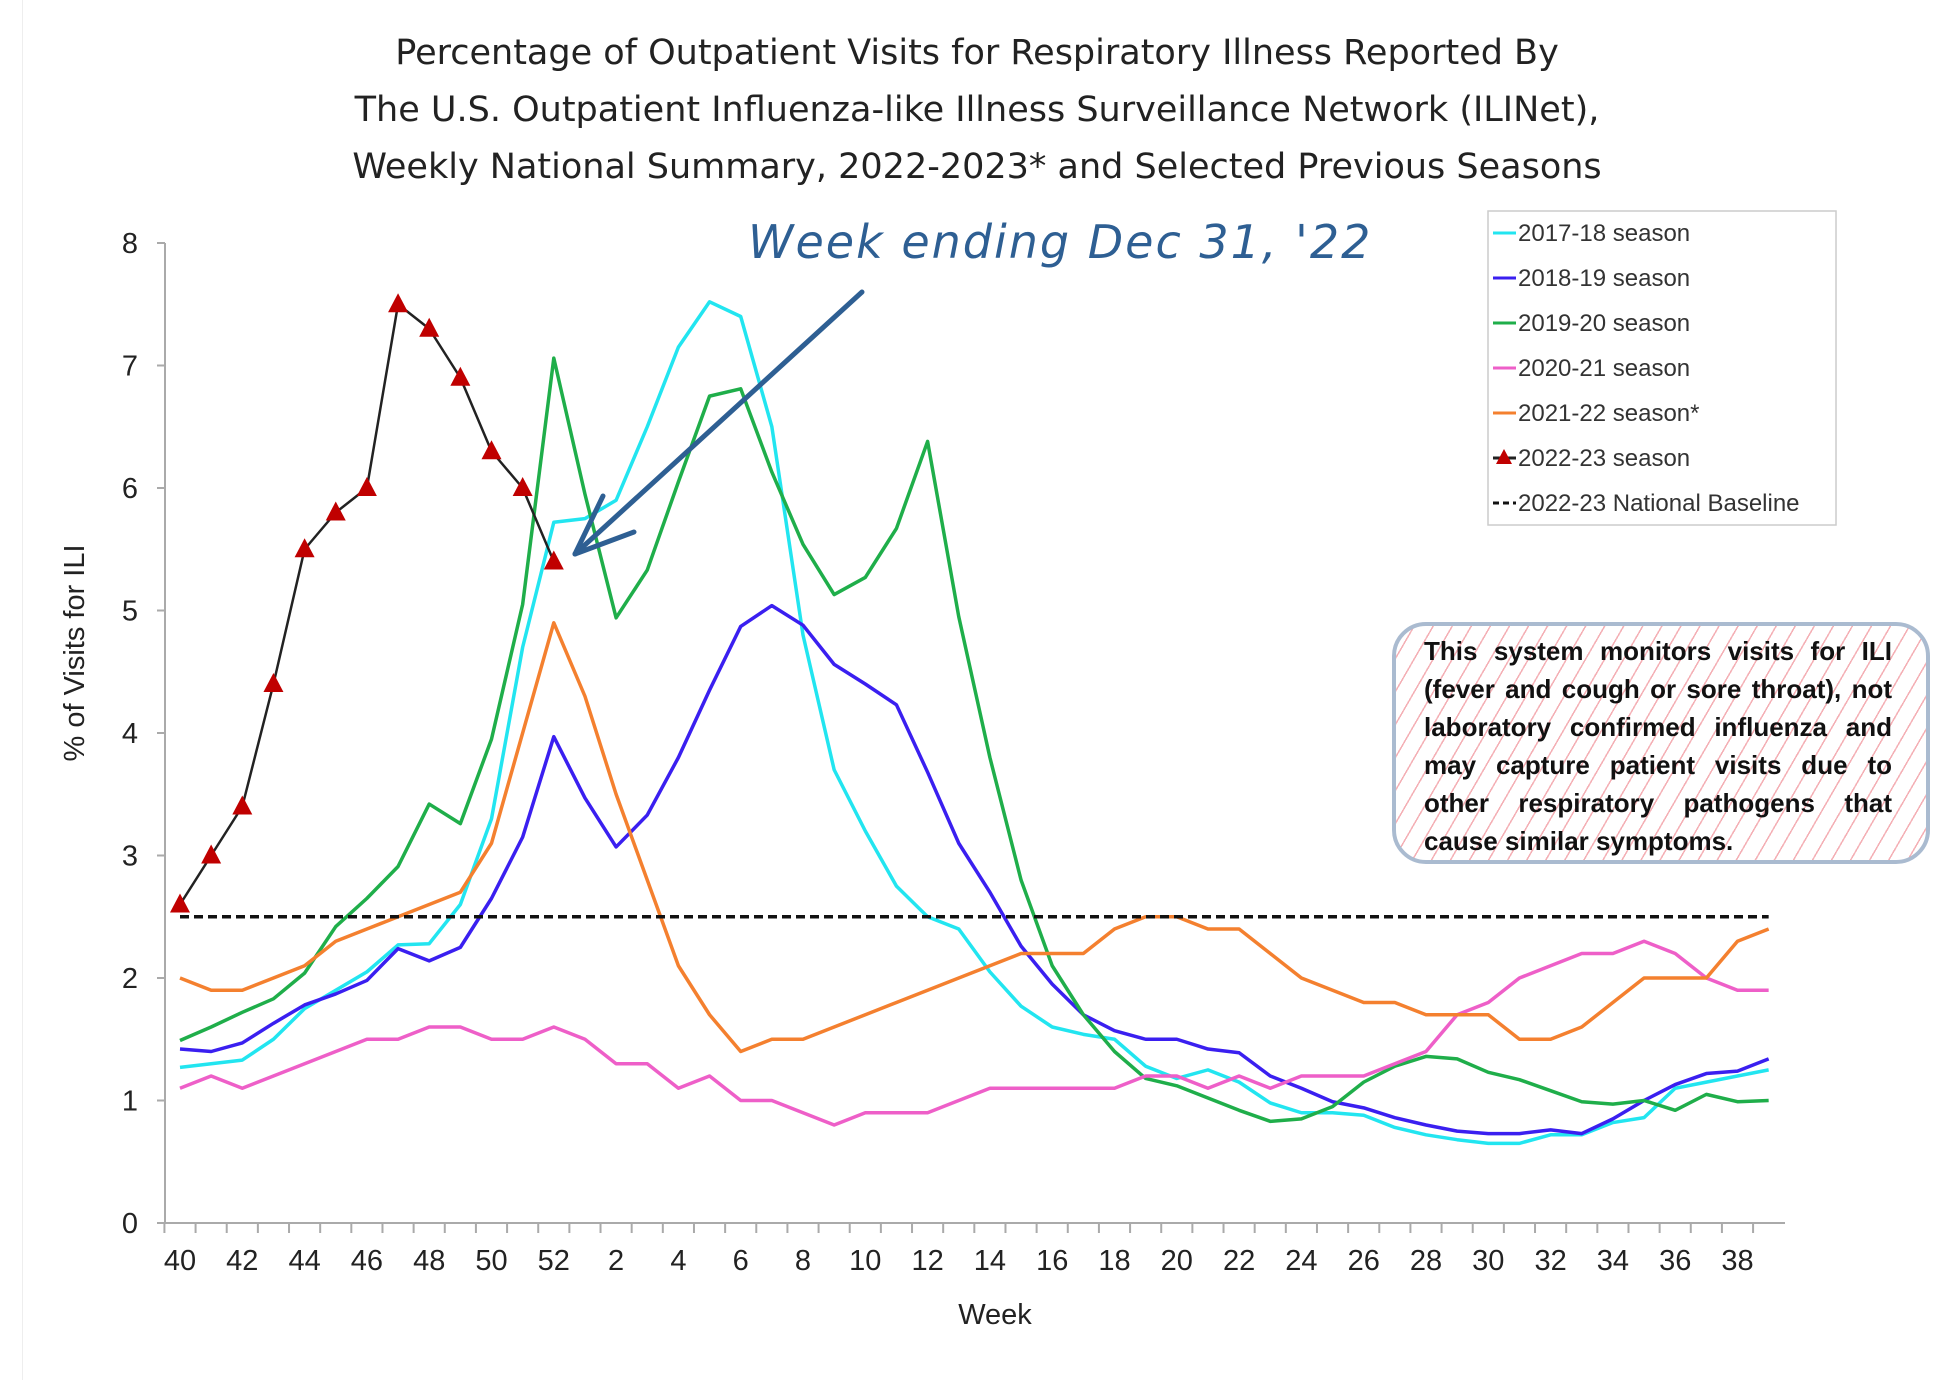  What do you see at coordinates (1604, 278) in the screenshot?
I see `legend-entry: 2018-19 season` at bounding box center [1604, 278].